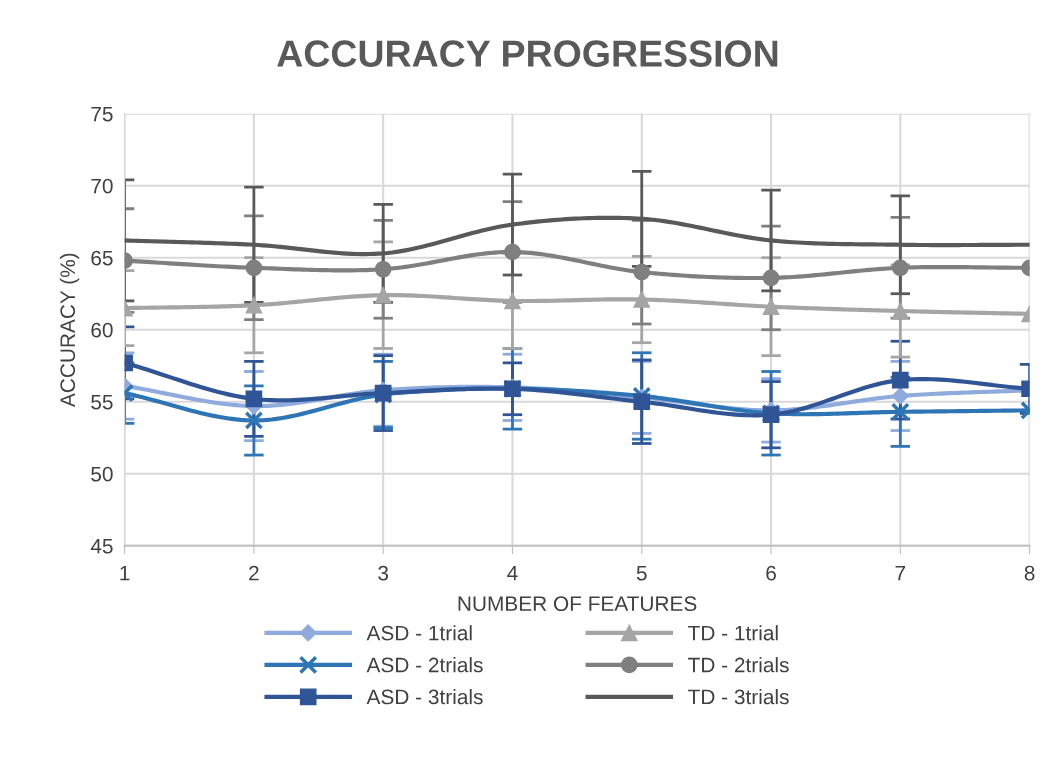 This screenshot has width=1056, height=758. What do you see at coordinates (1029, 573) in the screenshot?
I see `x-tick-label: 8` at bounding box center [1029, 573].